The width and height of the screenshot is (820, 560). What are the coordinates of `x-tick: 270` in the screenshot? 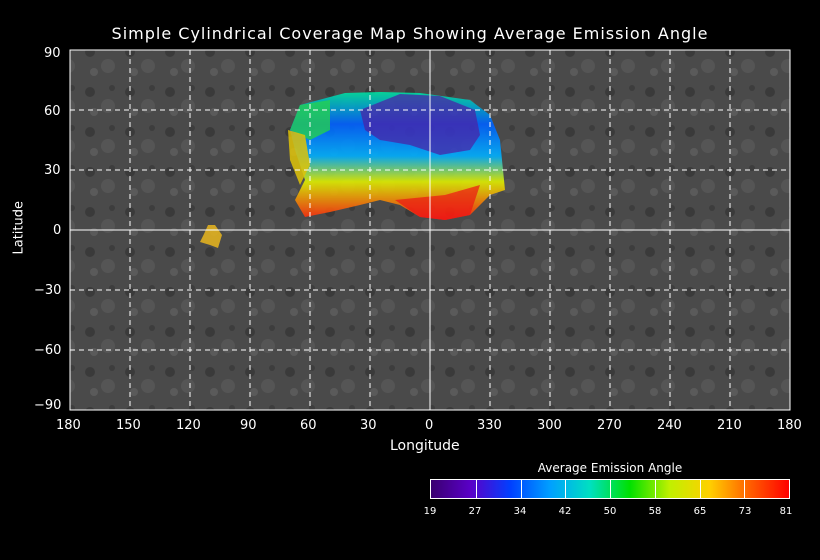 It's located at (609, 425).